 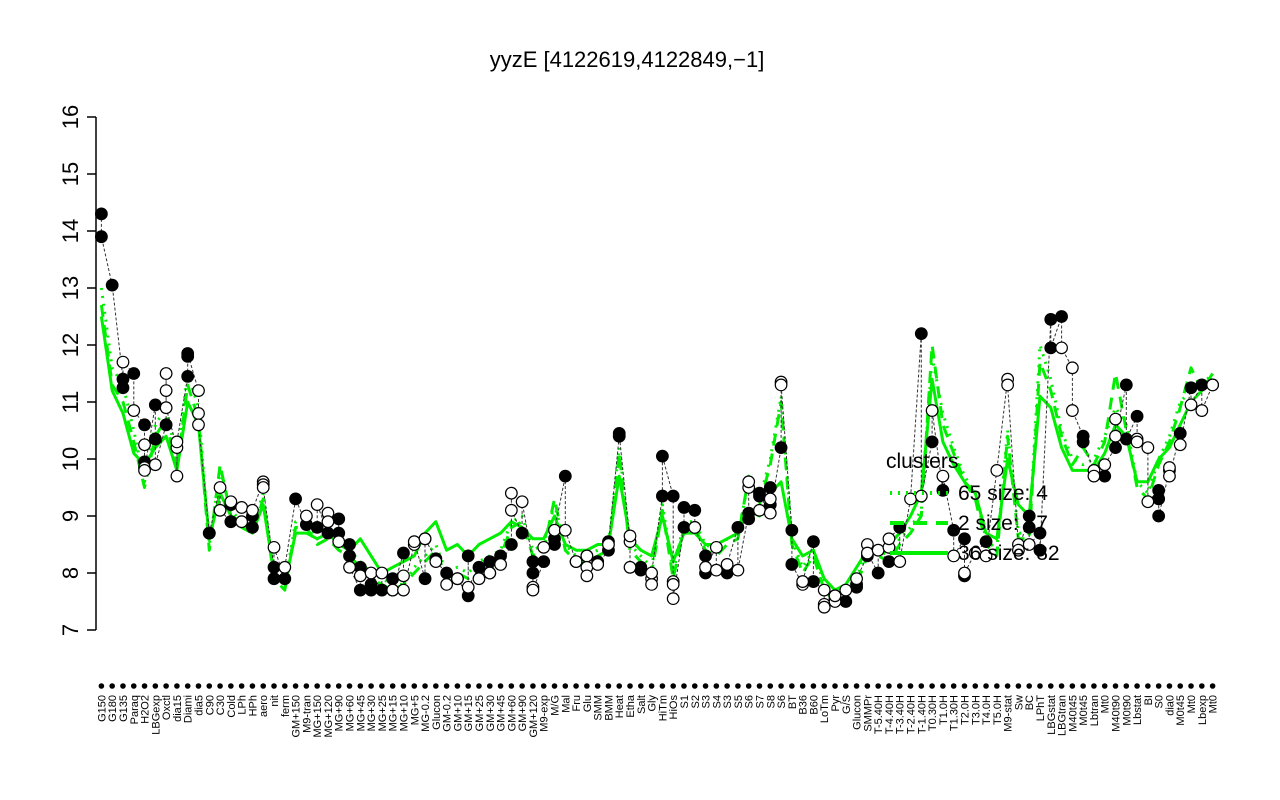 I want to click on x-tick-label: SMM, so click(x=599, y=708).